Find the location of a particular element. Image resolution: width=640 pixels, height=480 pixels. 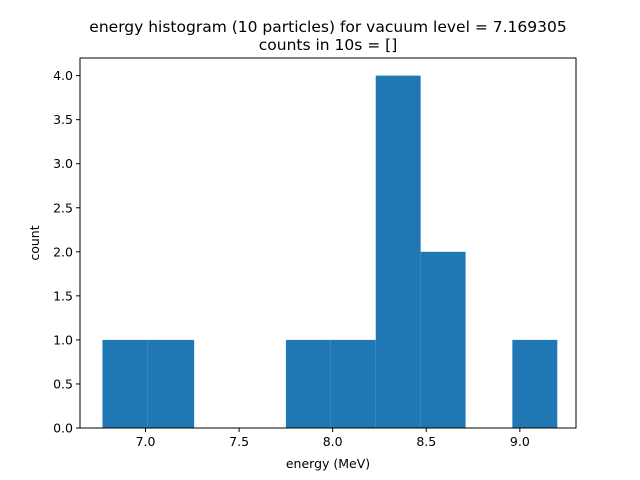

y-tick-label: 1.5 is located at coordinates (63, 295).